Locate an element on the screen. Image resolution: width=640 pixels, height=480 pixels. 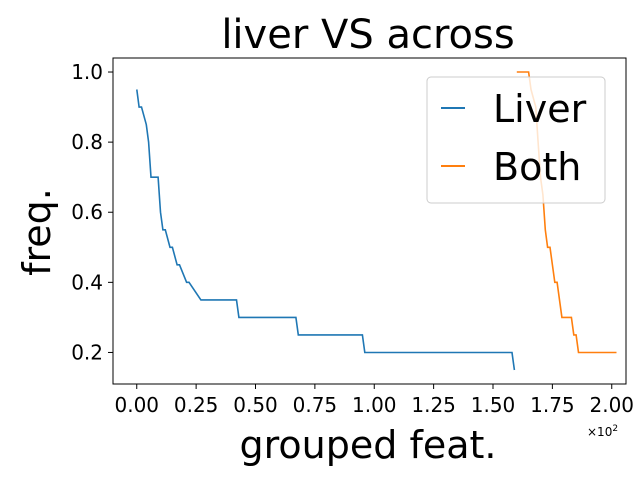
y-tick-label: 0.6 is located at coordinates (87, 212).